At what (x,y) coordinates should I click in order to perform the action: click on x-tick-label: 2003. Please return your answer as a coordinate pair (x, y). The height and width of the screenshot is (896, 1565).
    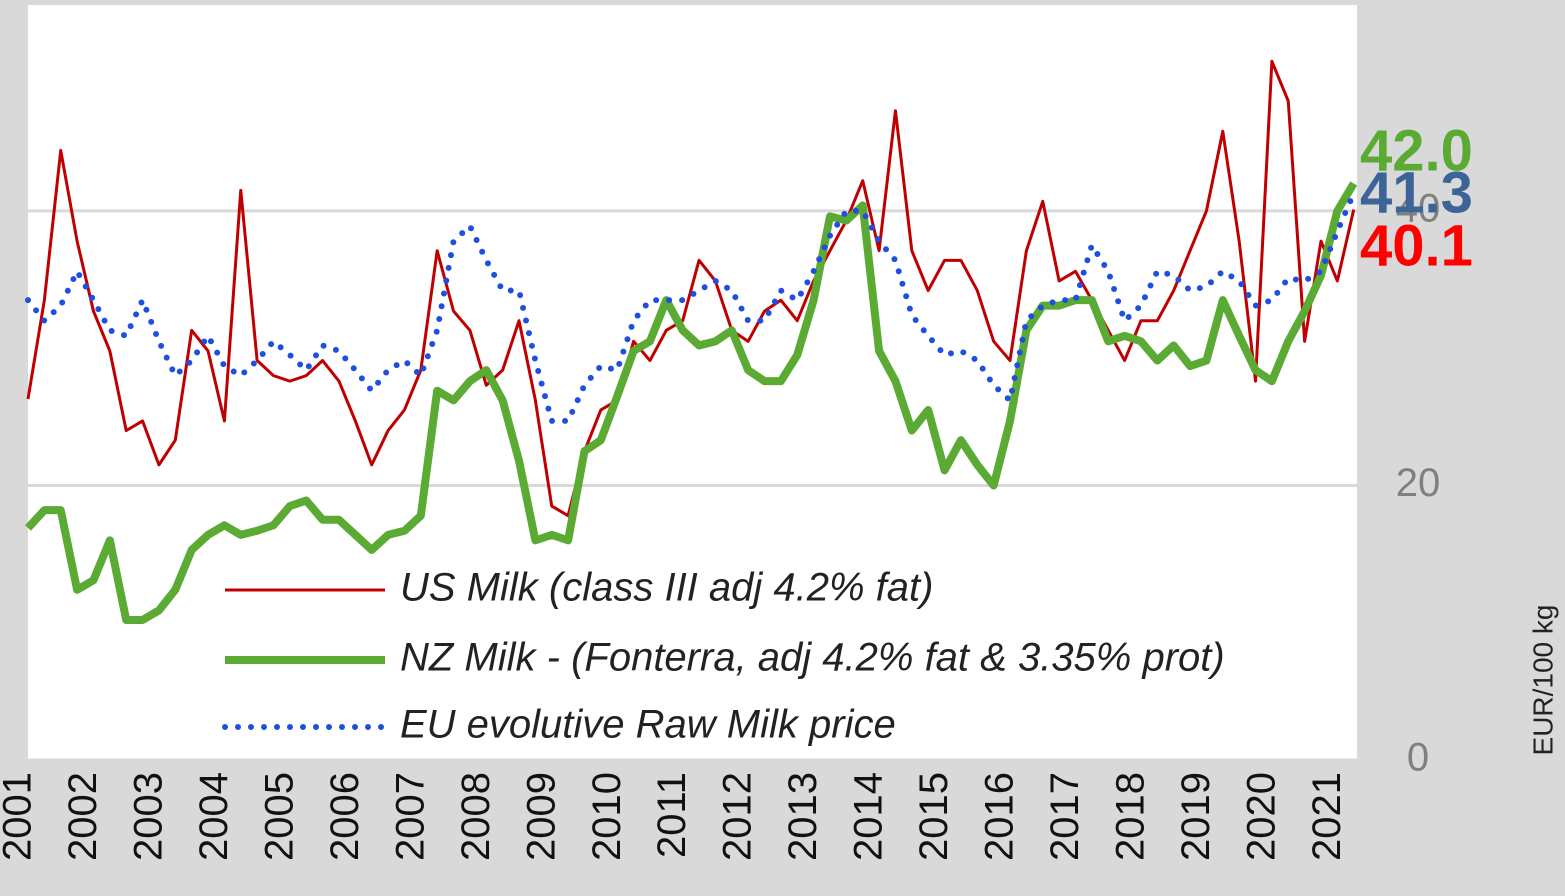
    Looking at the image, I should click on (148, 816).